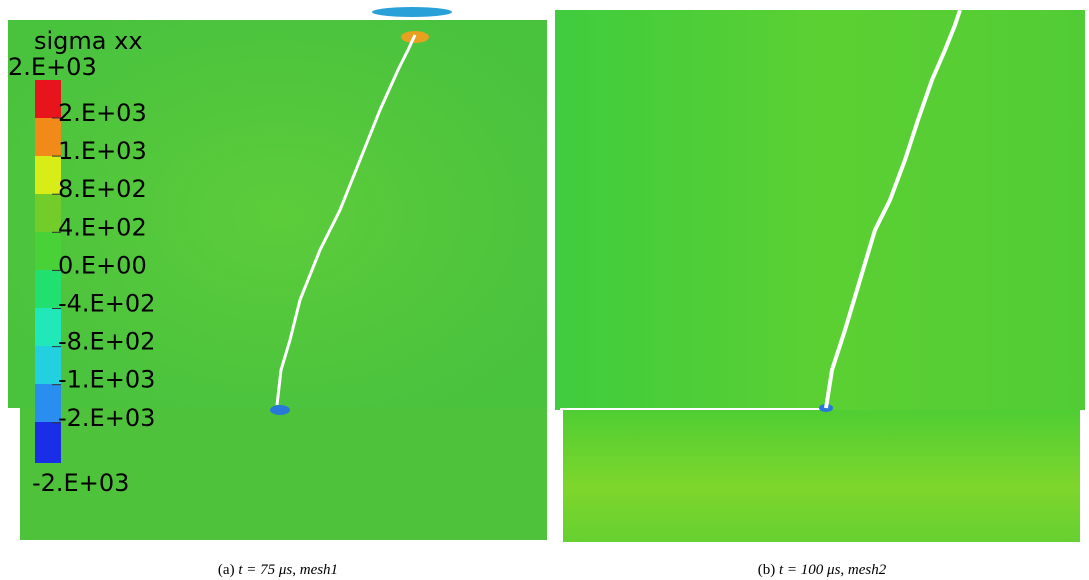 Image resolution: width=1089 pixels, height=580 pixels. Describe the element at coordinates (265, 570) in the screenshot. I see `caption-time: t = 75 μs` at that location.